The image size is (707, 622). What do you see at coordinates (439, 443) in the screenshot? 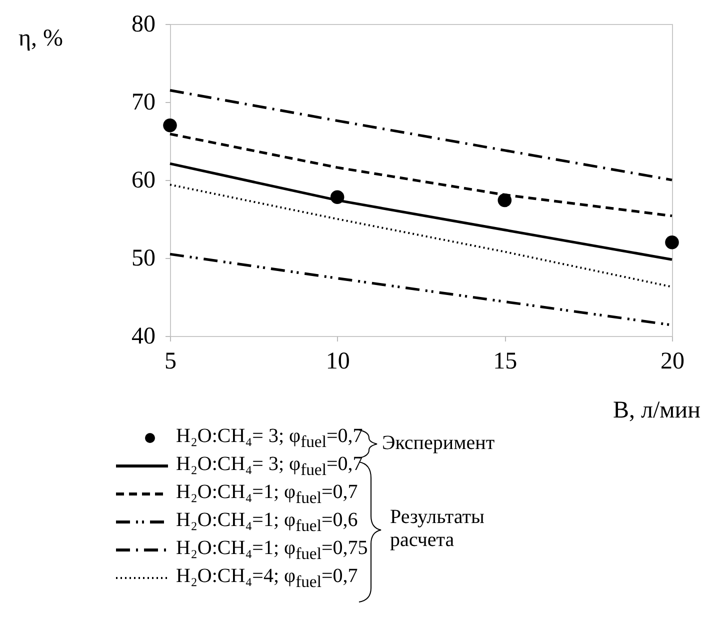
I see `text: Эксперимент` at bounding box center [439, 443].